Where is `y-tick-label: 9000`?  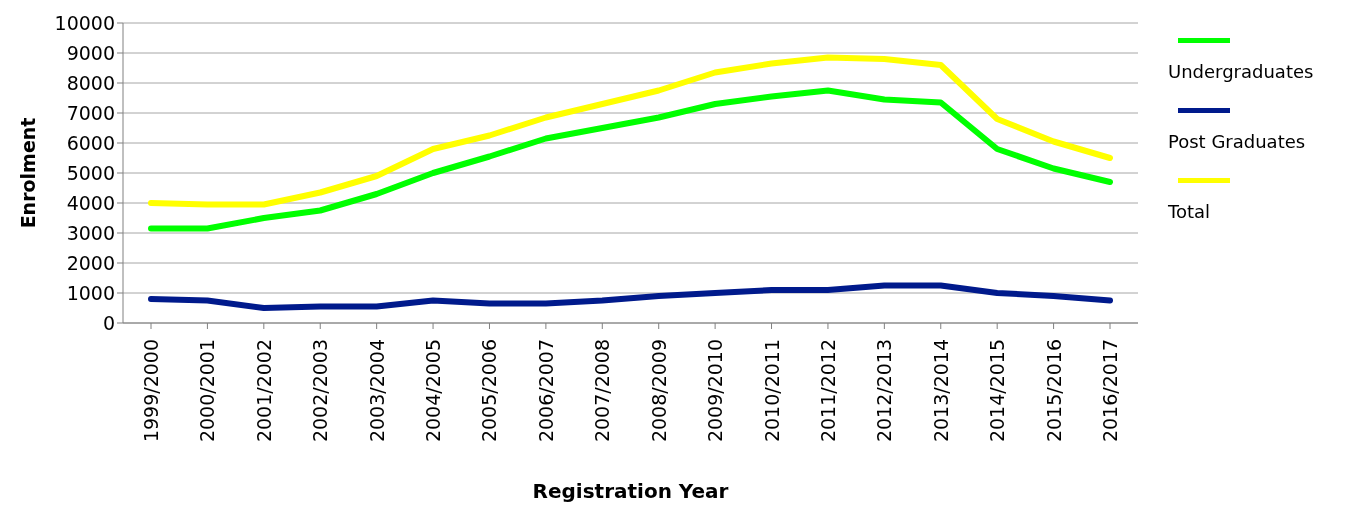
y-tick-label: 9000 is located at coordinates (90, 52).